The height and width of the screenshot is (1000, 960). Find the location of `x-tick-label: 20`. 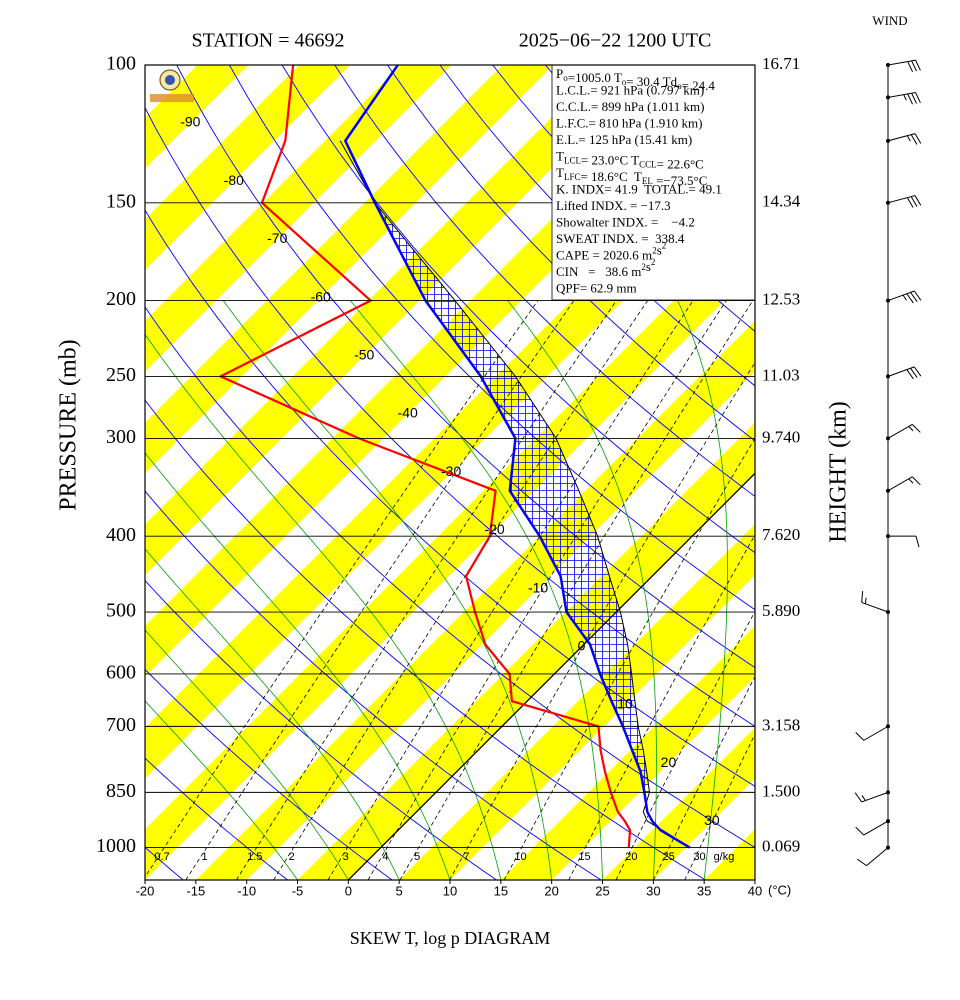

x-tick-label: 20 is located at coordinates (551, 890).